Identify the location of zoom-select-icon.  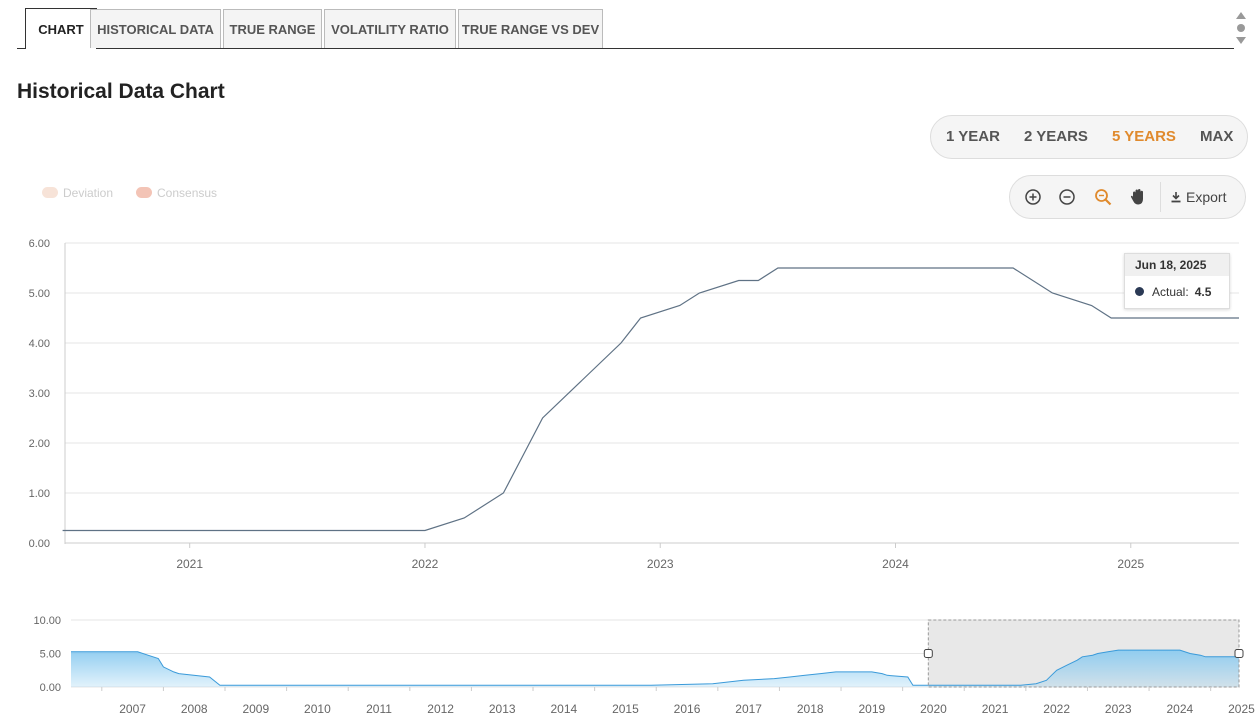
(1103, 197).